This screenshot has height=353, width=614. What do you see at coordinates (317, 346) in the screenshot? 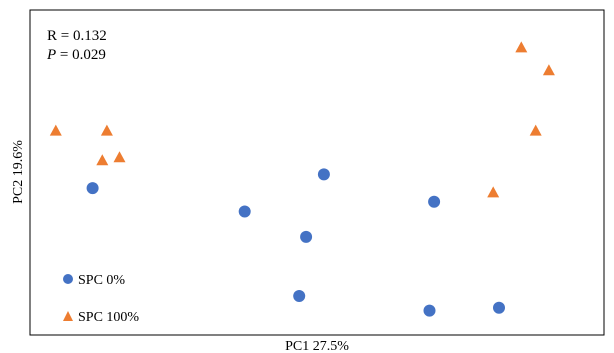
I see `x-axis-label: PC1 27.5%` at bounding box center [317, 346].